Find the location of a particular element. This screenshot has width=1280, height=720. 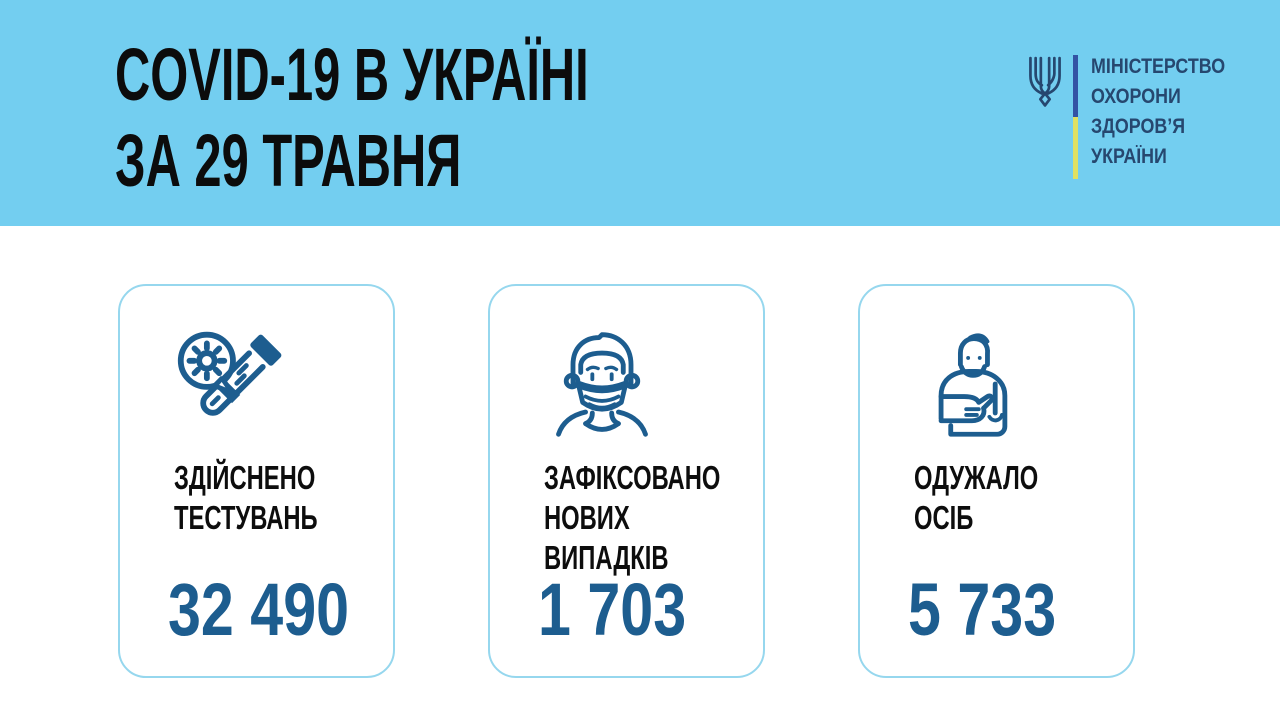

new-cases-value: 1 703 is located at coordinates (612, 609).